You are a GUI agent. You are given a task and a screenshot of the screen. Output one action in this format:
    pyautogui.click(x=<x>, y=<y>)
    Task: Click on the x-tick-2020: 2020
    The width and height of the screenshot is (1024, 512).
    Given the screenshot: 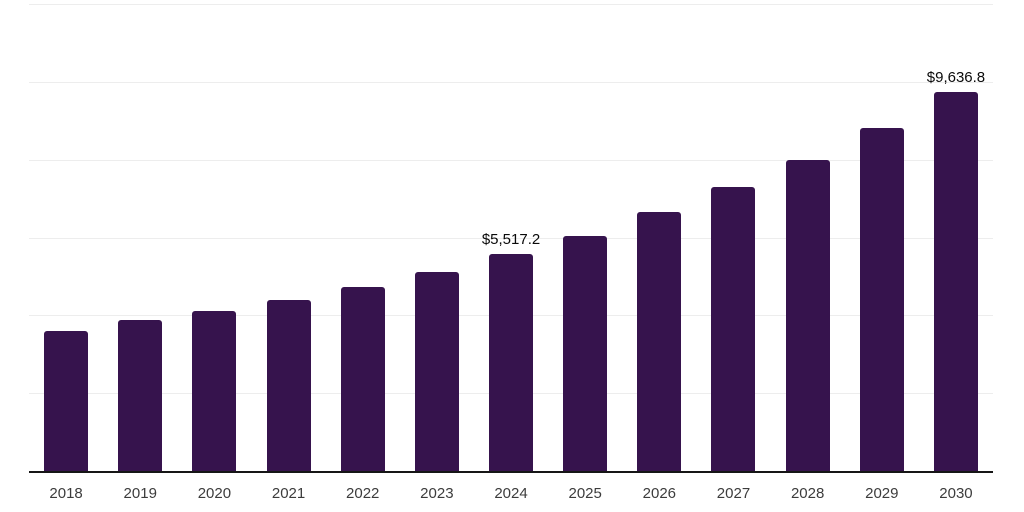 What is the action you would take?
    pyautogui.click(x=214, y=493)
    